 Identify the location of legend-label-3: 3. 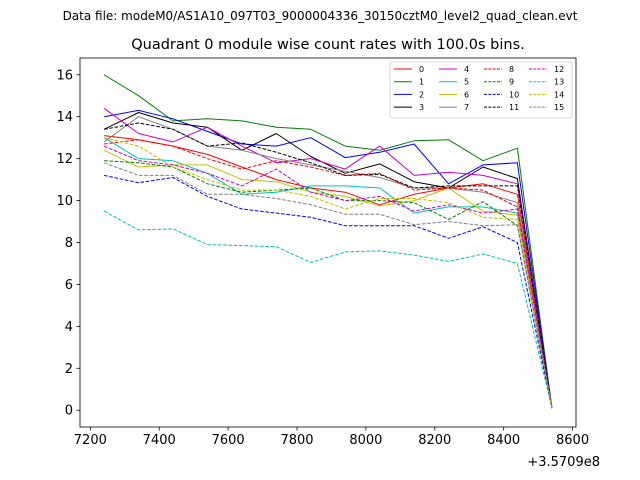
(421, 107).